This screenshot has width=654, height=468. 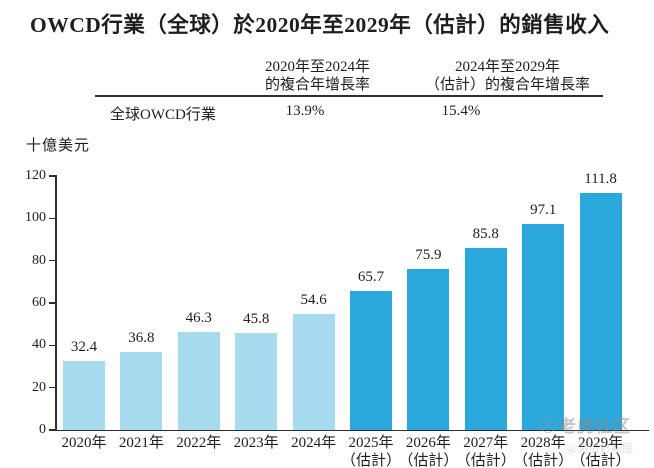 What do you see at coordinates (600, 179) in the screenshot?
I see `bar-value-label: 111.8` at bounding box center [600, 179].